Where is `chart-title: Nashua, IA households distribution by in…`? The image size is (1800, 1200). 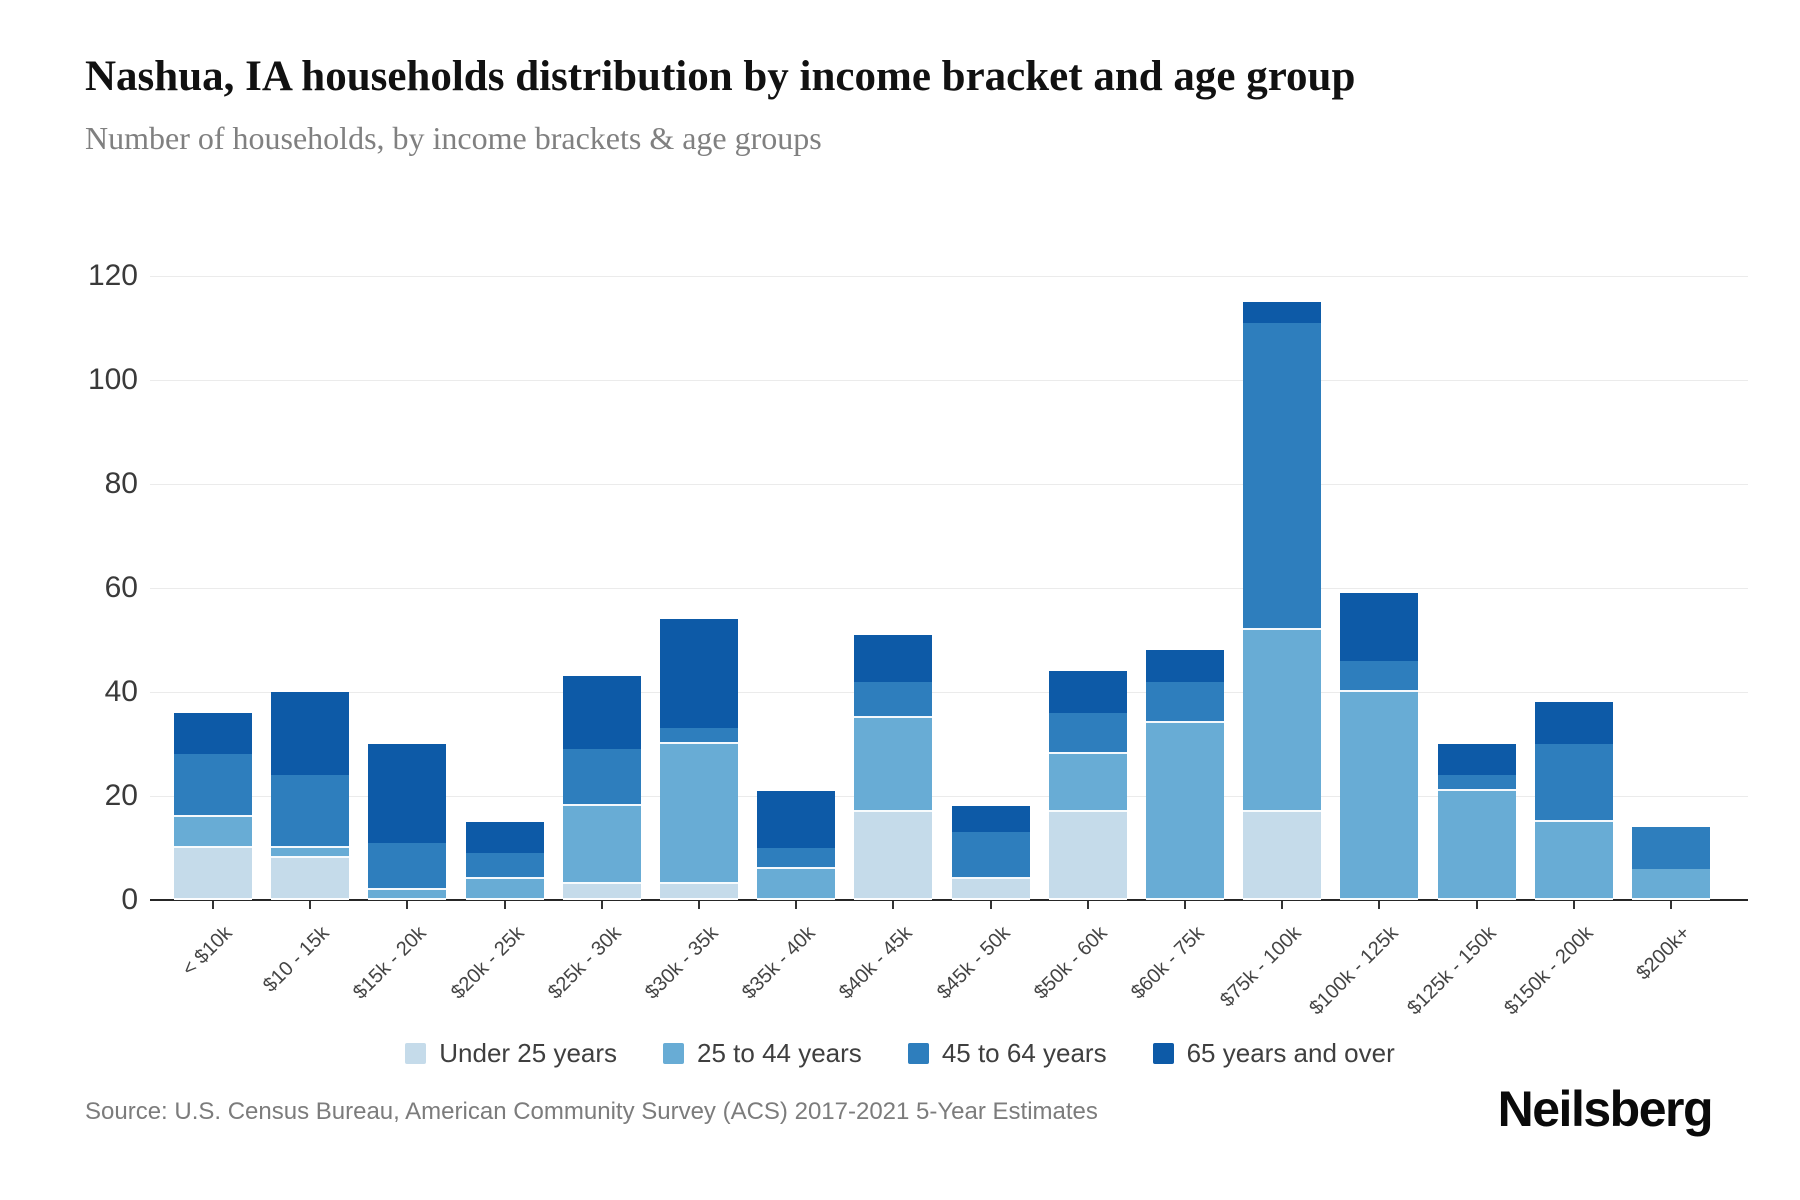 chart-title: Nashua, IA households distribution by in… is located at coordinates (720, 76).